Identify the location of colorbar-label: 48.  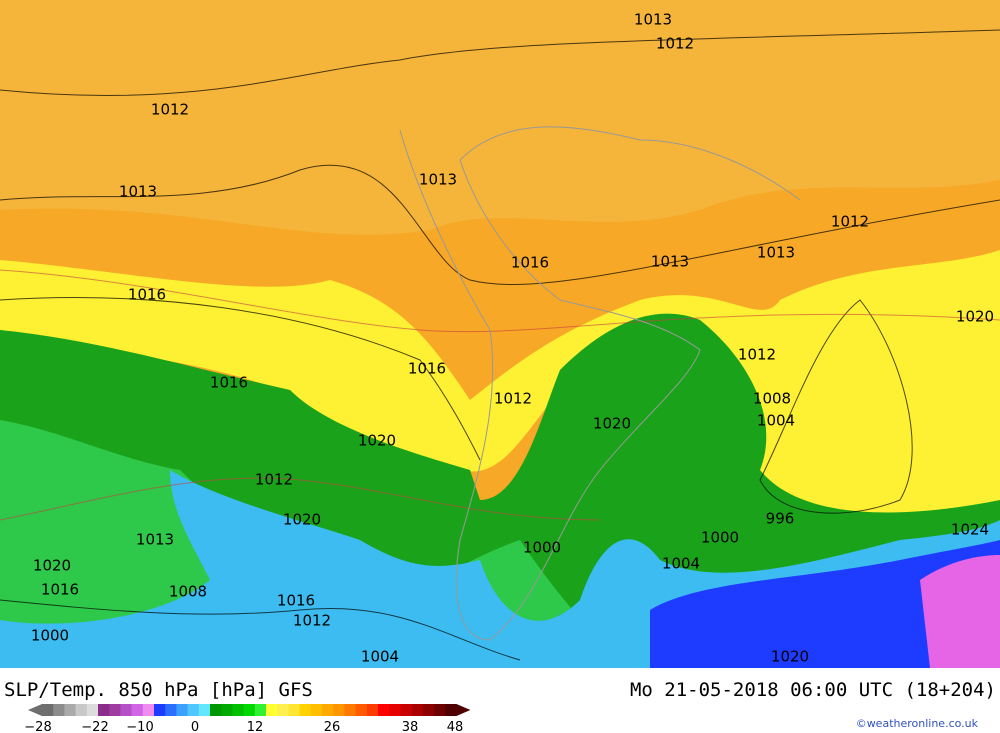
(455, 726).